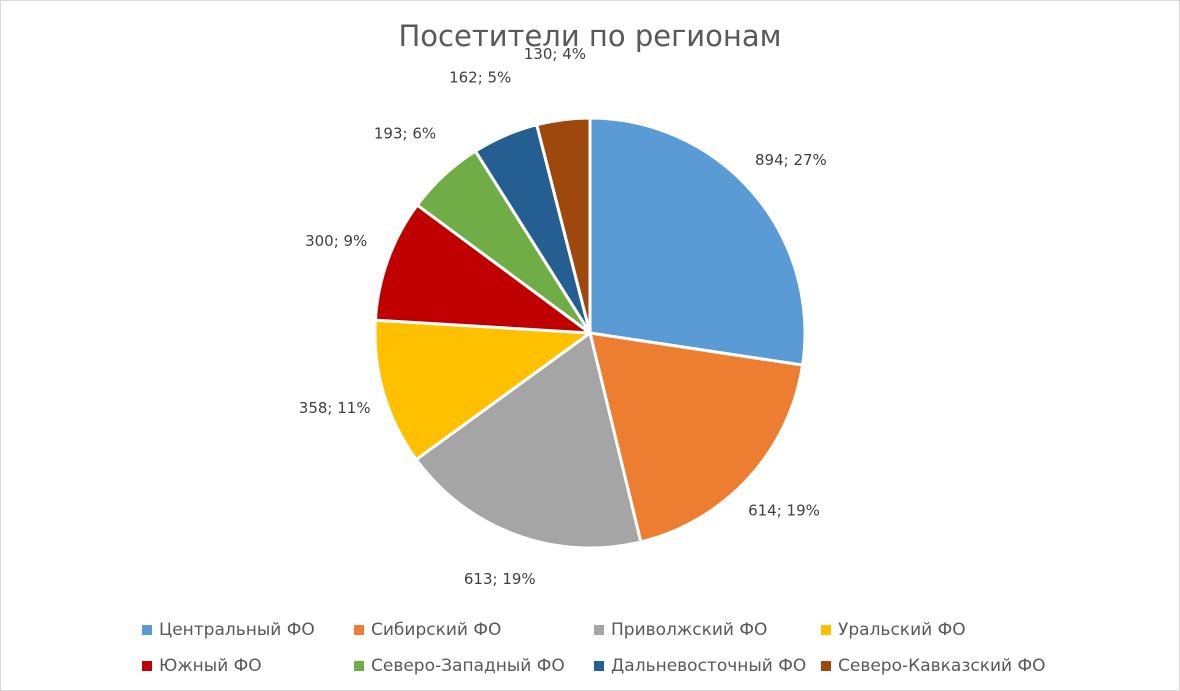 The image size is (1180, 691). I want to click on legend-label: Южный ФО, so click(210, 666).